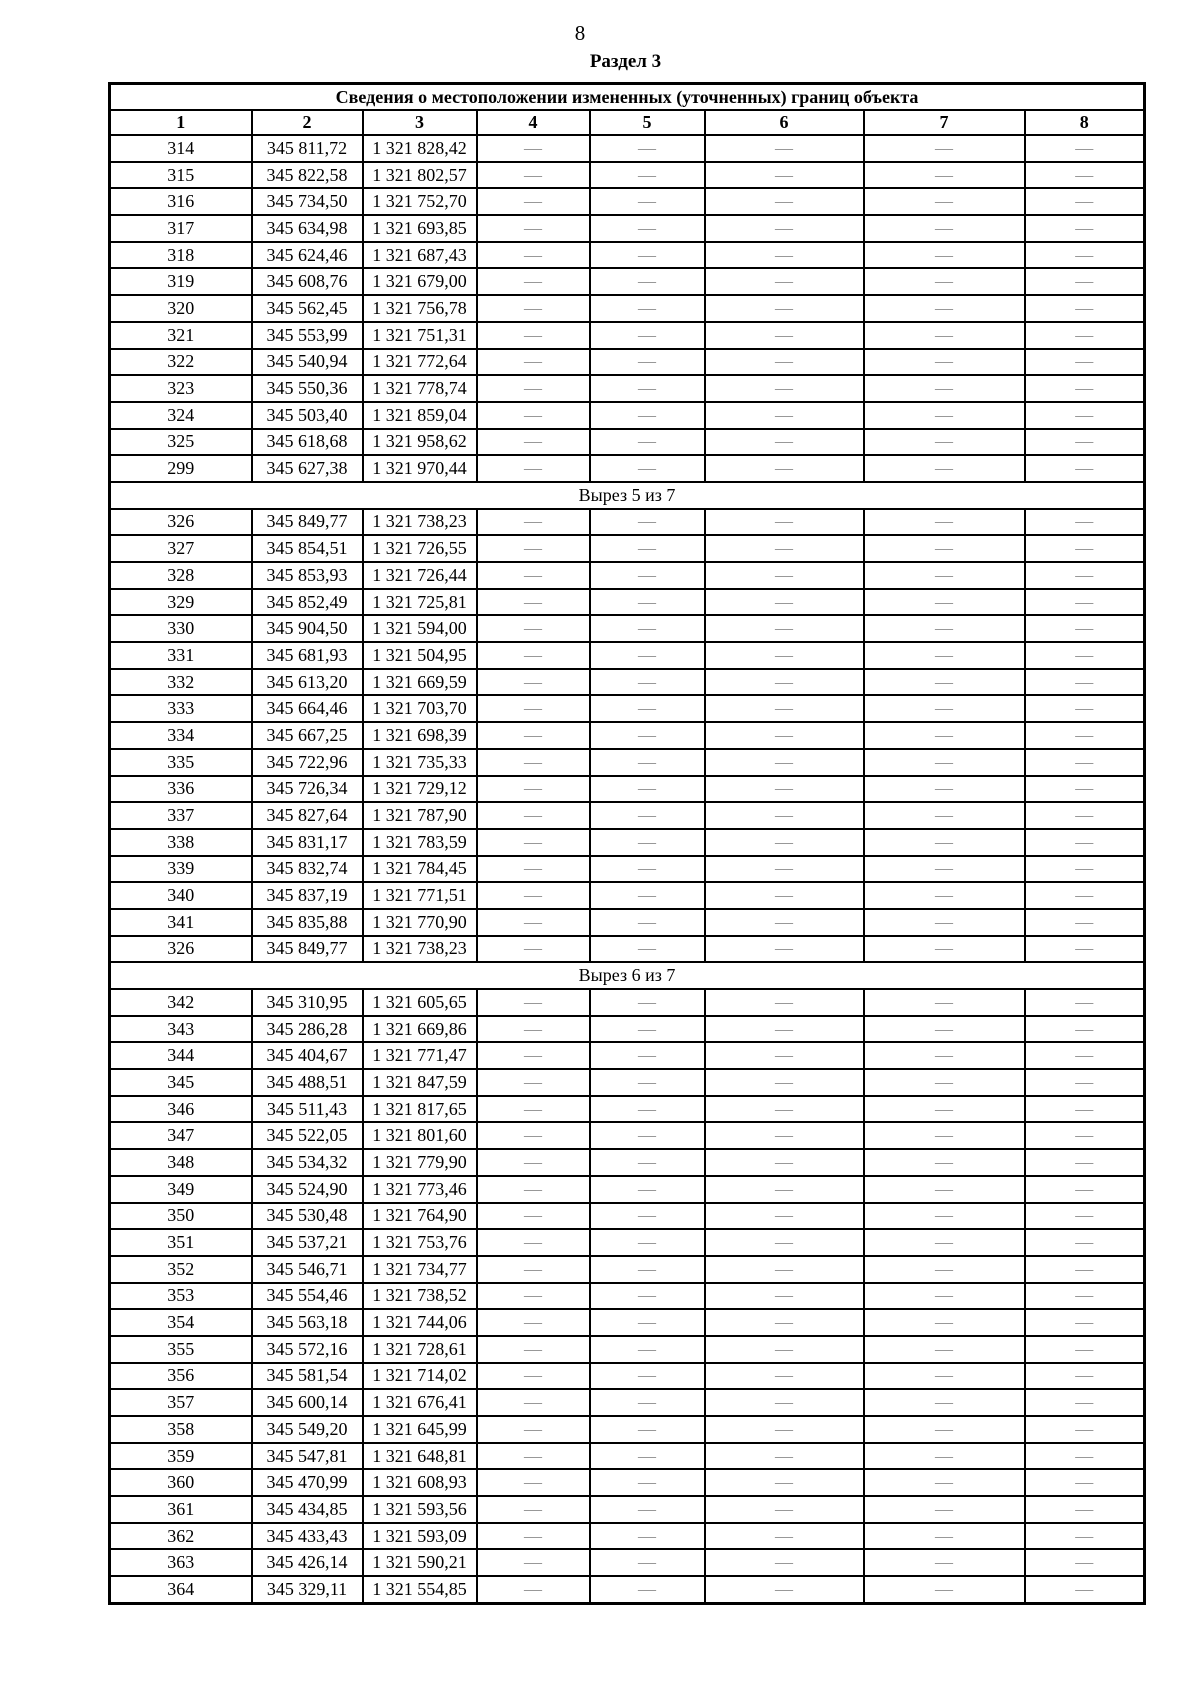 This screenshot has height=1698, width=1200. What do you see at coordinates (180, 1136) in the screenshot?
I see `point-number-cell: 347` at bounding box center [180, 1136].